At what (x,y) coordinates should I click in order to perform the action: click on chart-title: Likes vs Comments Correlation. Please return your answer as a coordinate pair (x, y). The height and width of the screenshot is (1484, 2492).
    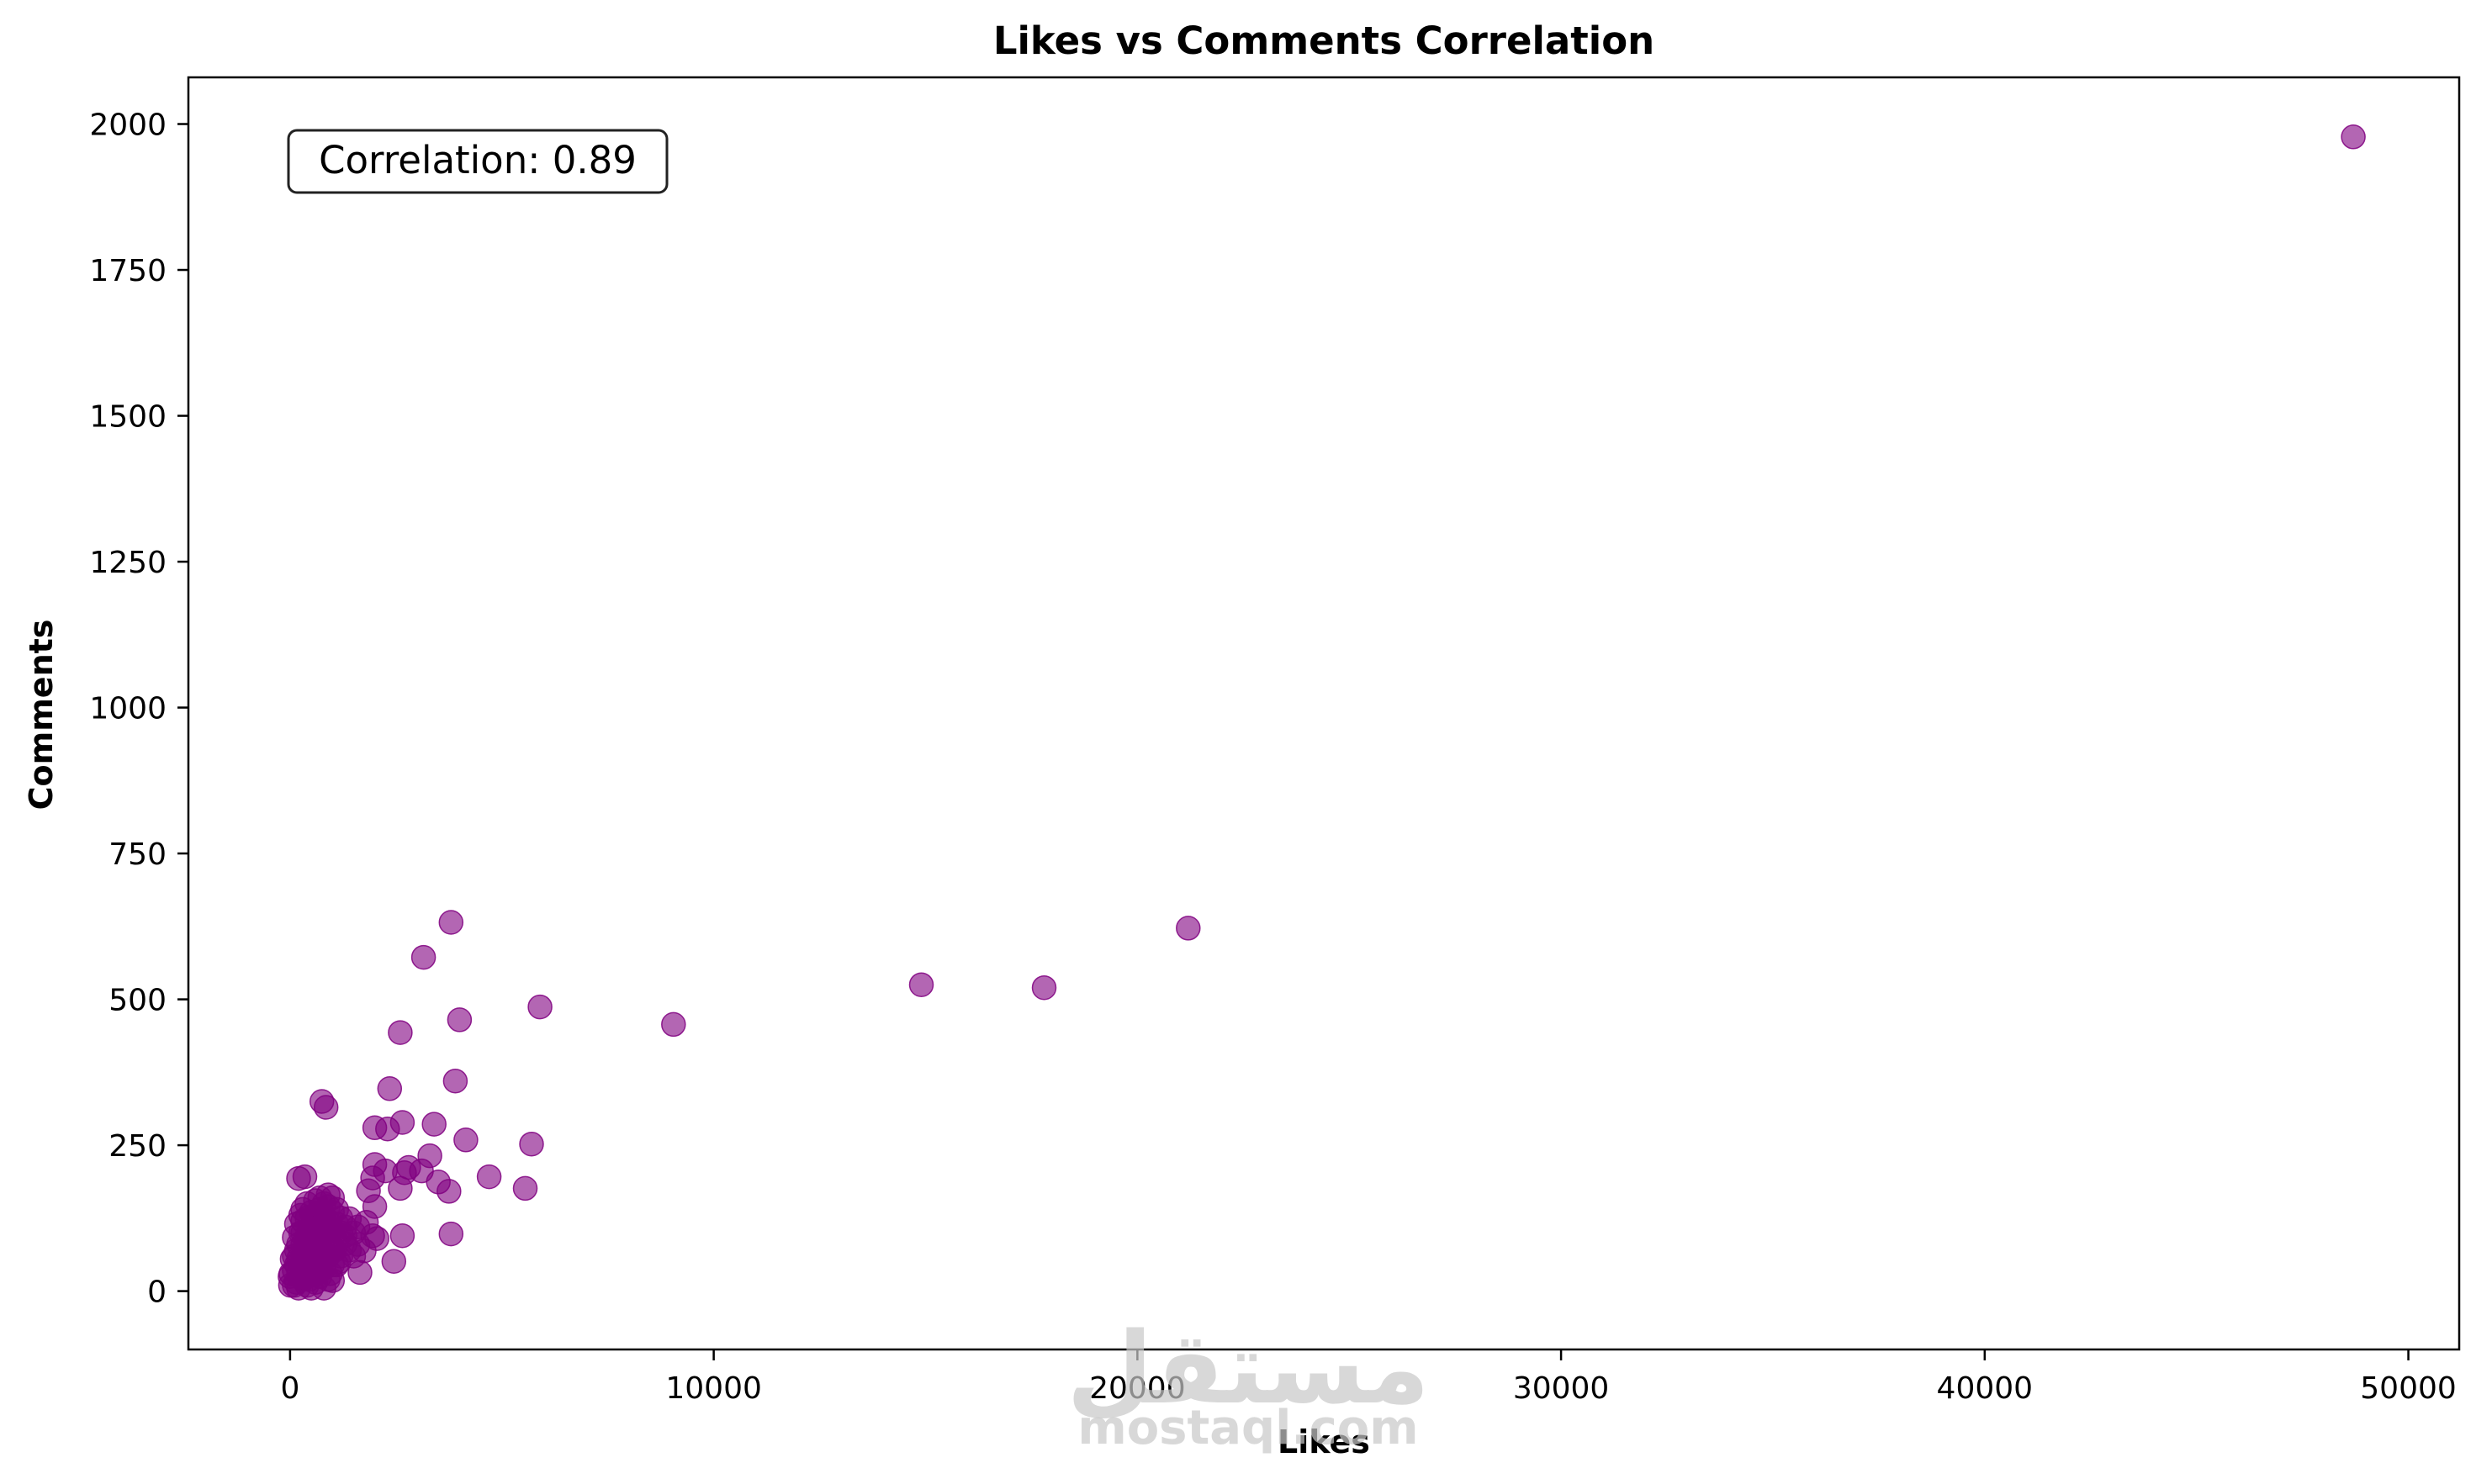
    Looking at the image, I should click on (1323, 40).